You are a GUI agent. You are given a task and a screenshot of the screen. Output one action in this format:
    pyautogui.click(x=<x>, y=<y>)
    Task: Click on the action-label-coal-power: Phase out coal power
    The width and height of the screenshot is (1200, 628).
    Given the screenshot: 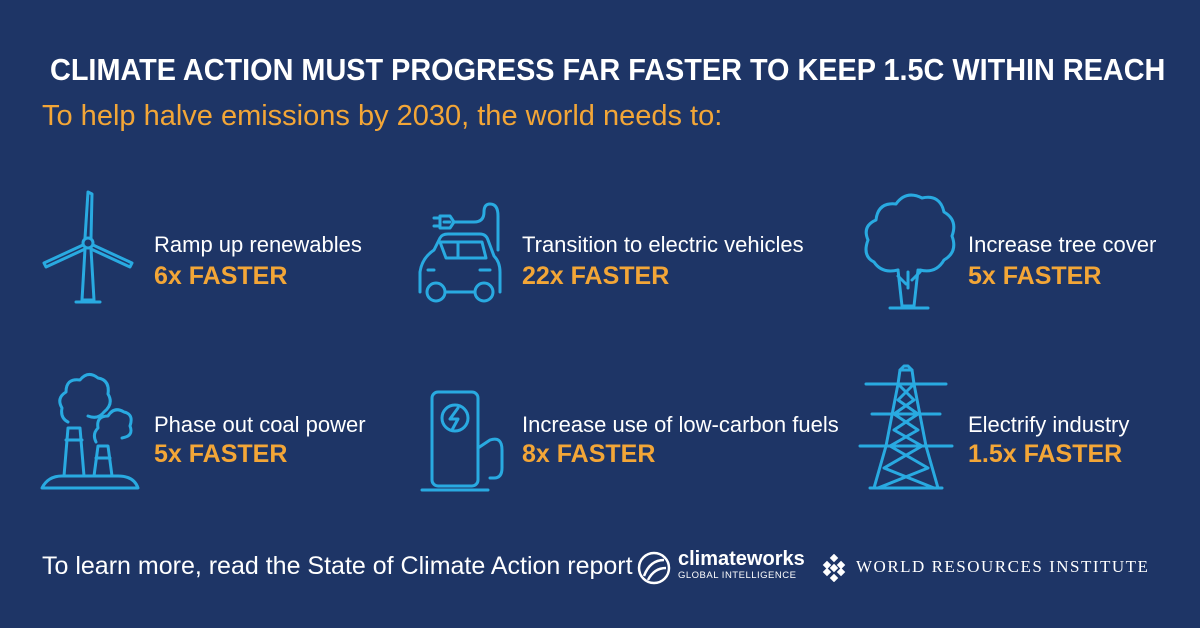 What is the action you would take?
    pyautogui.click(x=260, y=424)
    